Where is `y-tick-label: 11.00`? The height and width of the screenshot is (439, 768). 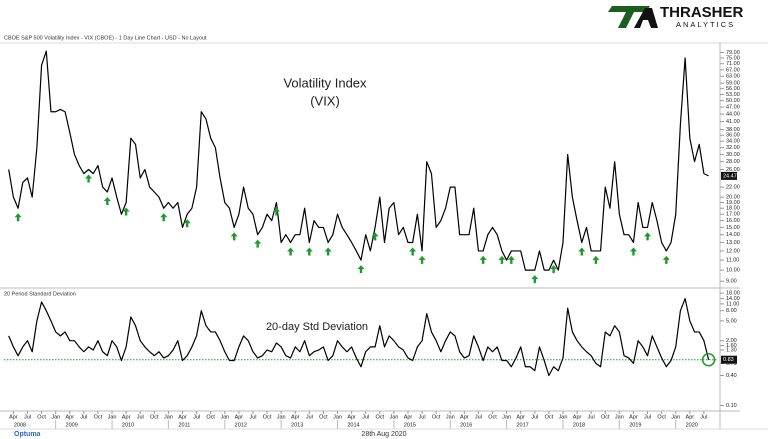
y-tick-label: 11.00 is located at coordinates (732, 304).